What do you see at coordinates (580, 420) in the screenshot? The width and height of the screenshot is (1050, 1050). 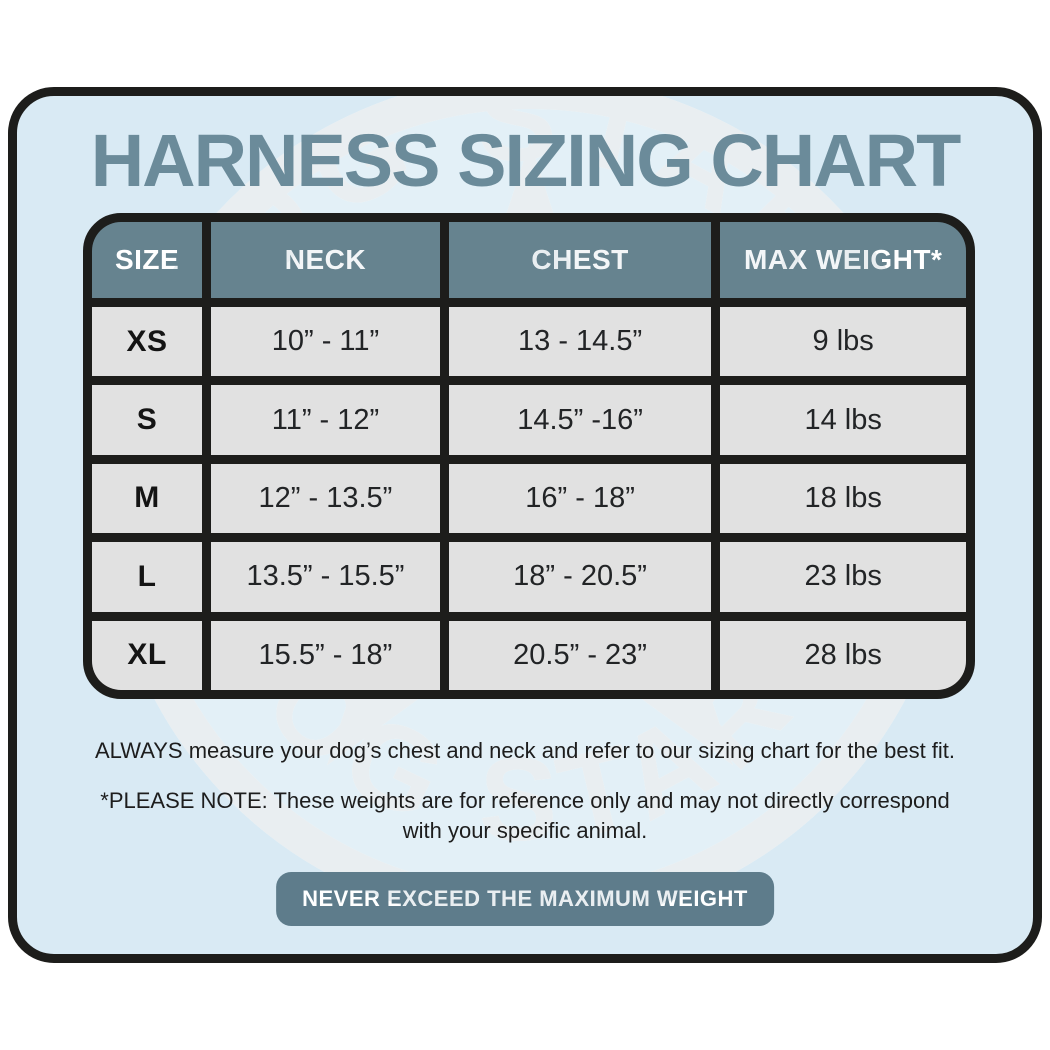 I see `cell-s-chest: 14.5” -16”` at bounding box center [580, 420].